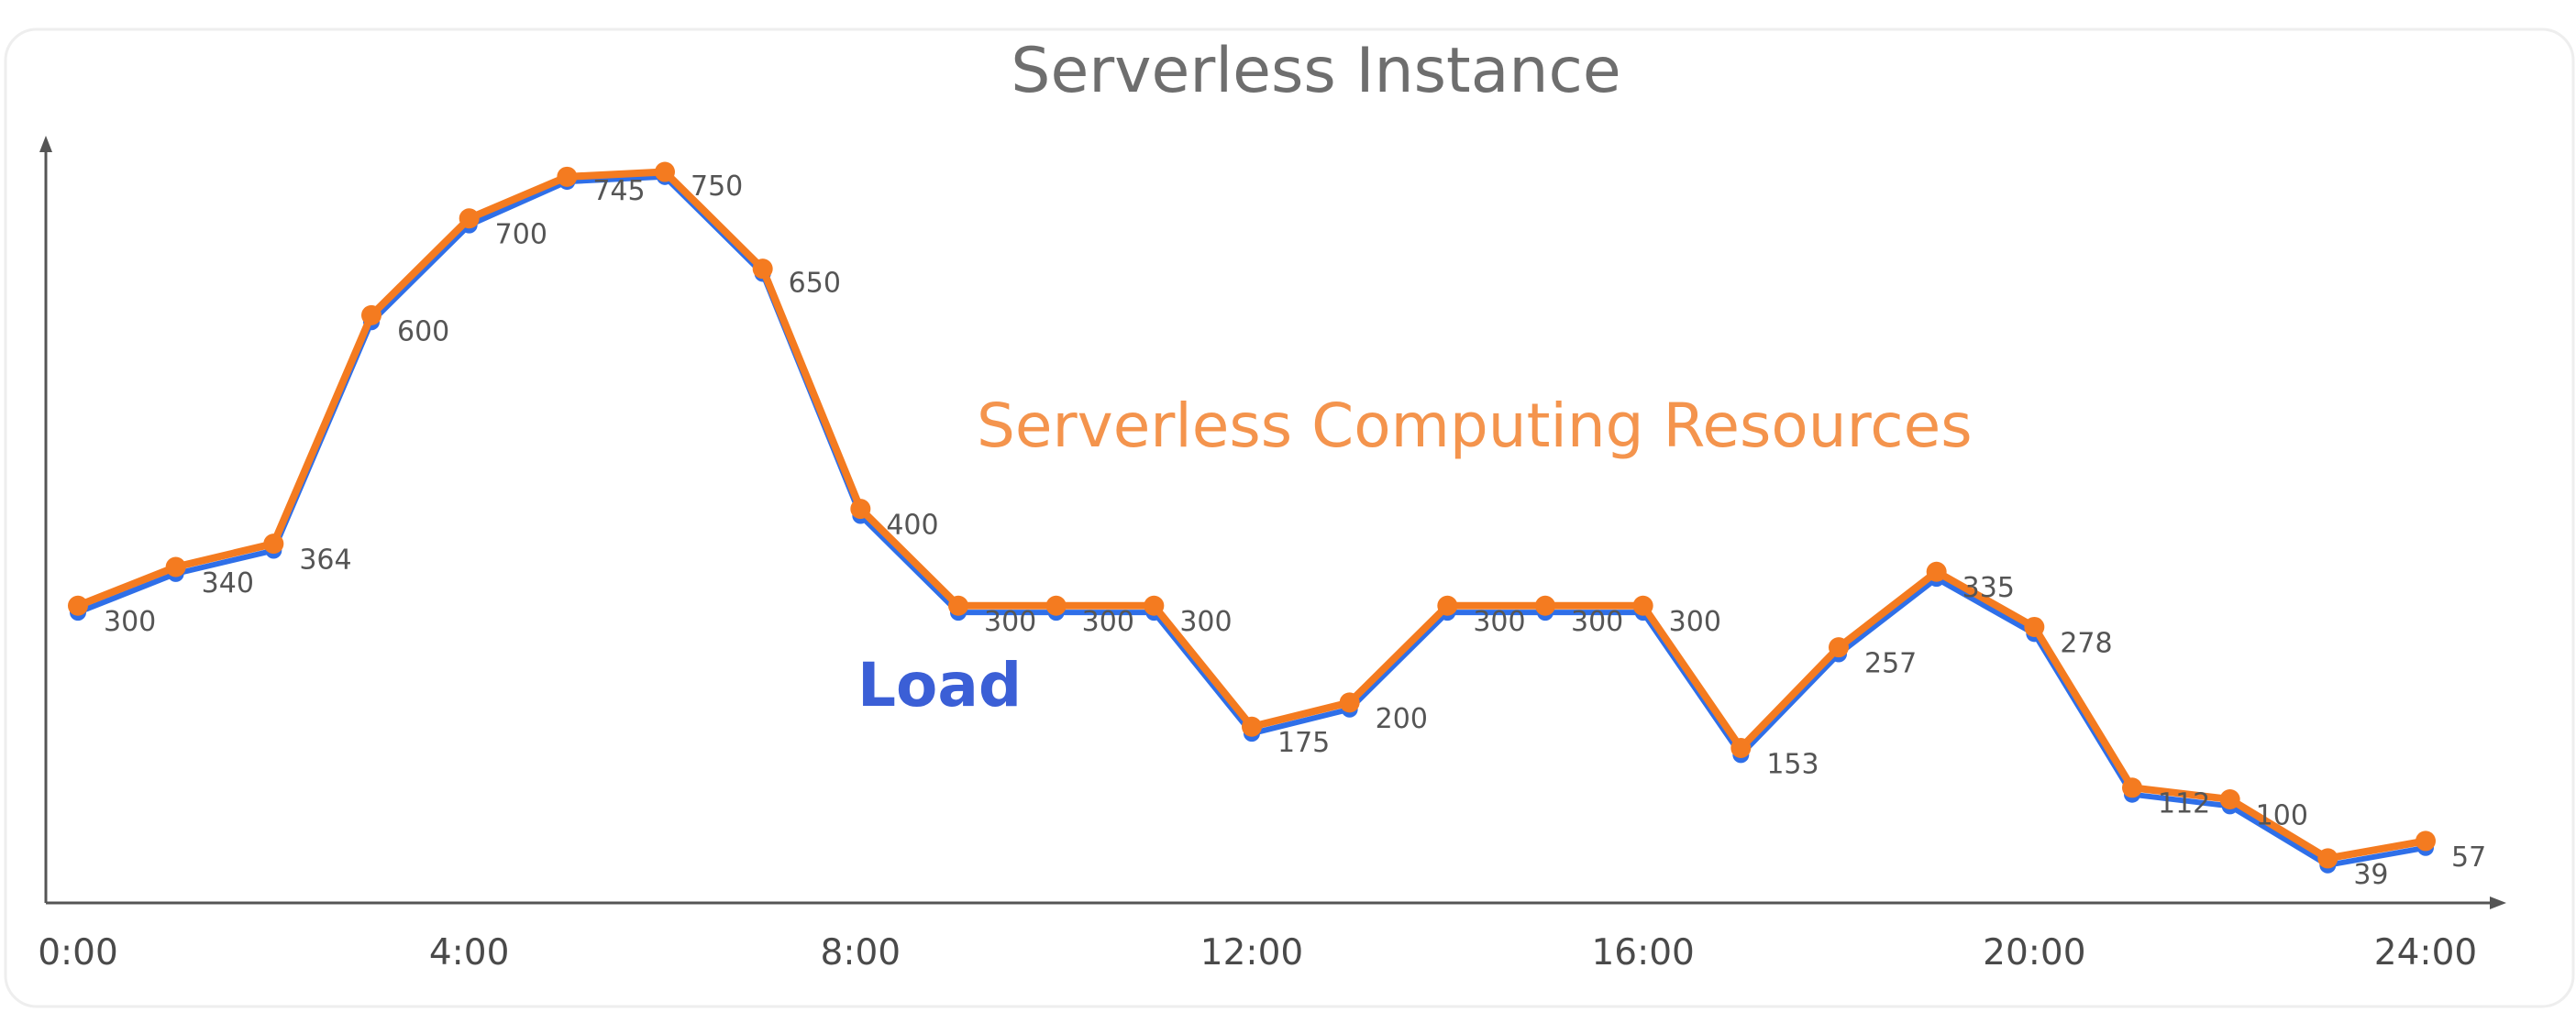  I want to click on data-label: 39, so click(2370, 875).